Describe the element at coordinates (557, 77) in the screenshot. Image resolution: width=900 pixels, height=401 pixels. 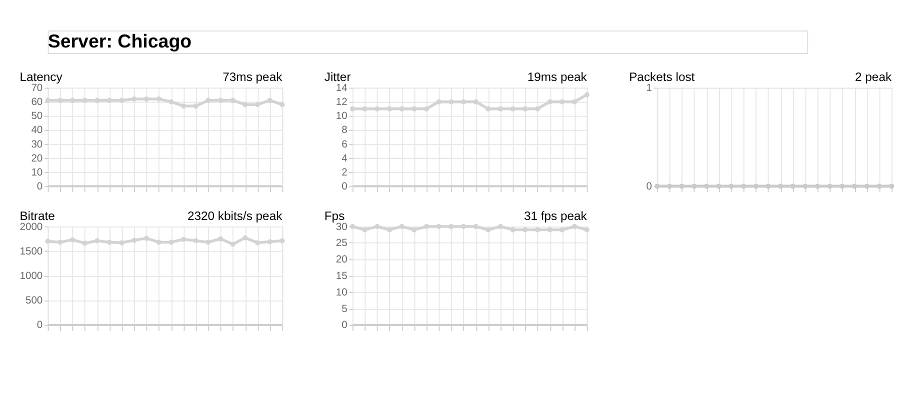
I see `chart-subtitle: 19ms peak` at that location.